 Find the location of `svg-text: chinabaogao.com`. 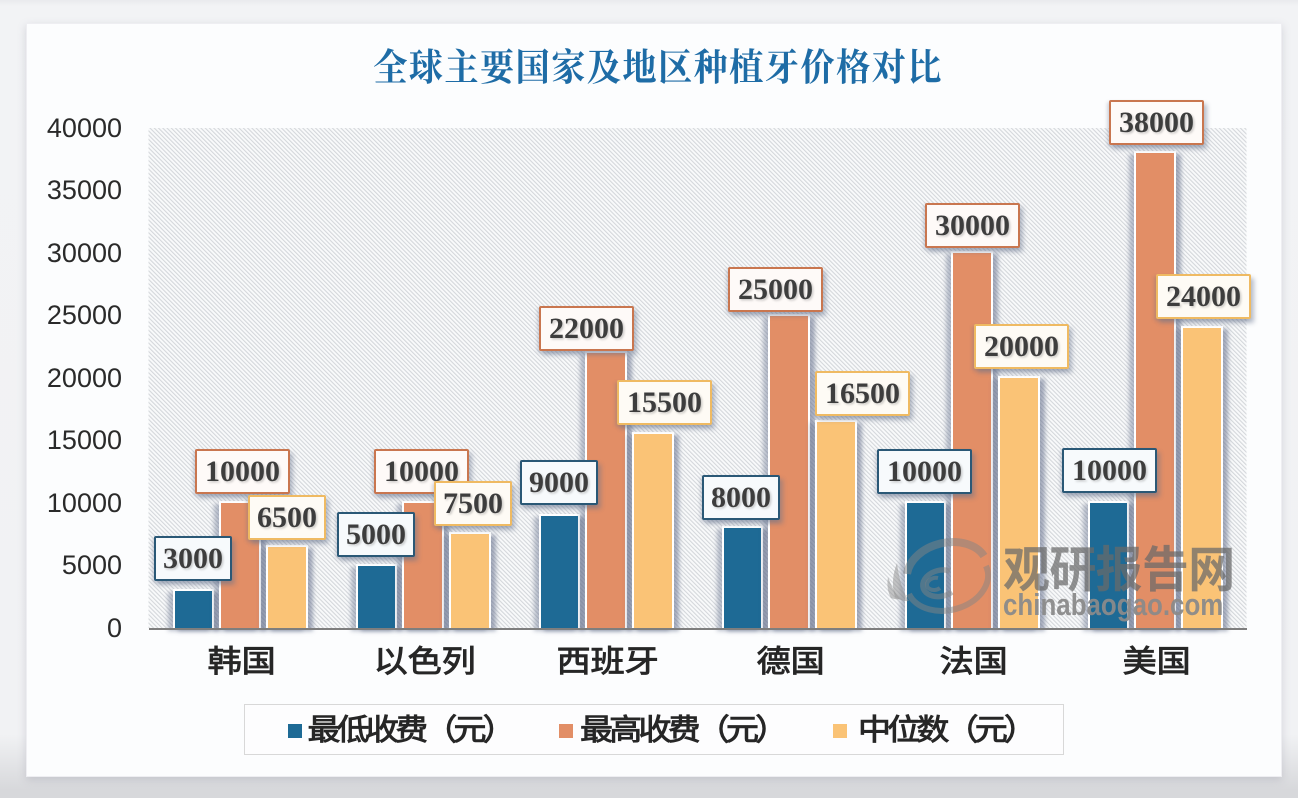

svg-text: chinabaogao.com is located at coordinates (1113, 604).